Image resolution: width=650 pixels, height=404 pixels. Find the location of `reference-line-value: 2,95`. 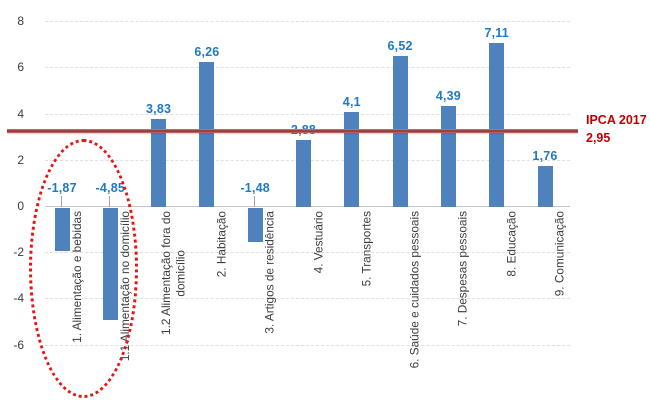

reference-line-value: 2,95 is located at coordinates (598, 137).